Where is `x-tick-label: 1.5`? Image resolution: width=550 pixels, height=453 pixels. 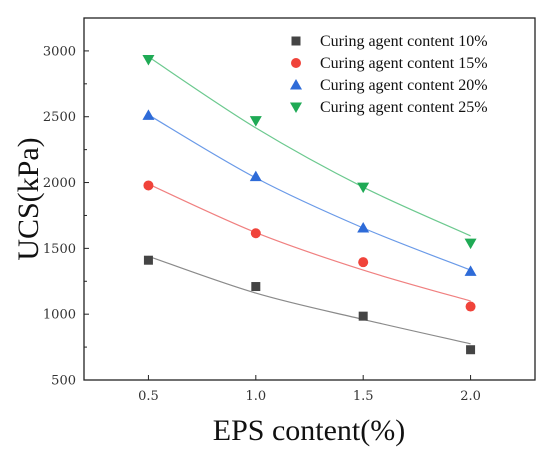 x-tick-label: 1.5 is located at coordinates (363, 396).